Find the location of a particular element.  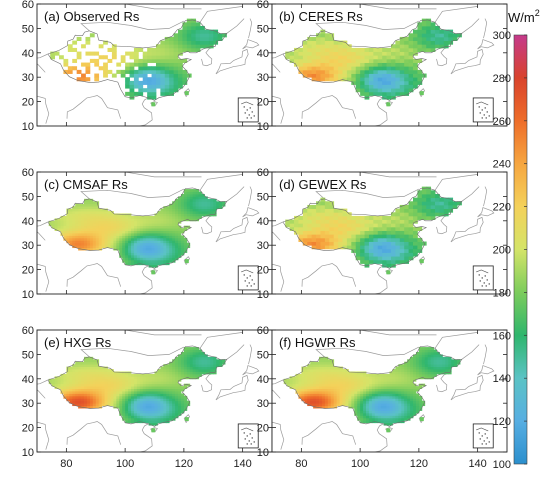

island-cell is located at coordinates (153, 272).